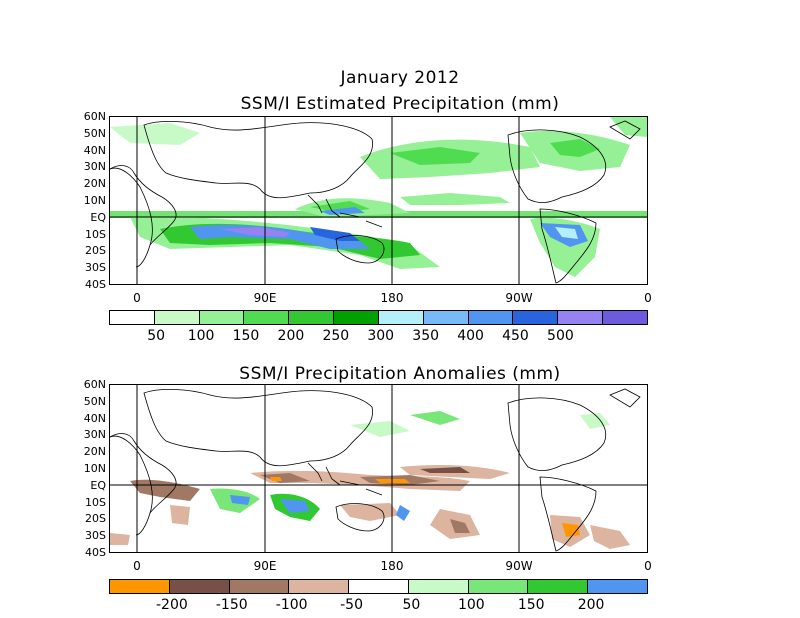 This screenshot has width=800, height=618. What do you see at coordinates (470, 336) in the screenshot?
I see `colorbar-label: 400` at bounding box center [470, 336].